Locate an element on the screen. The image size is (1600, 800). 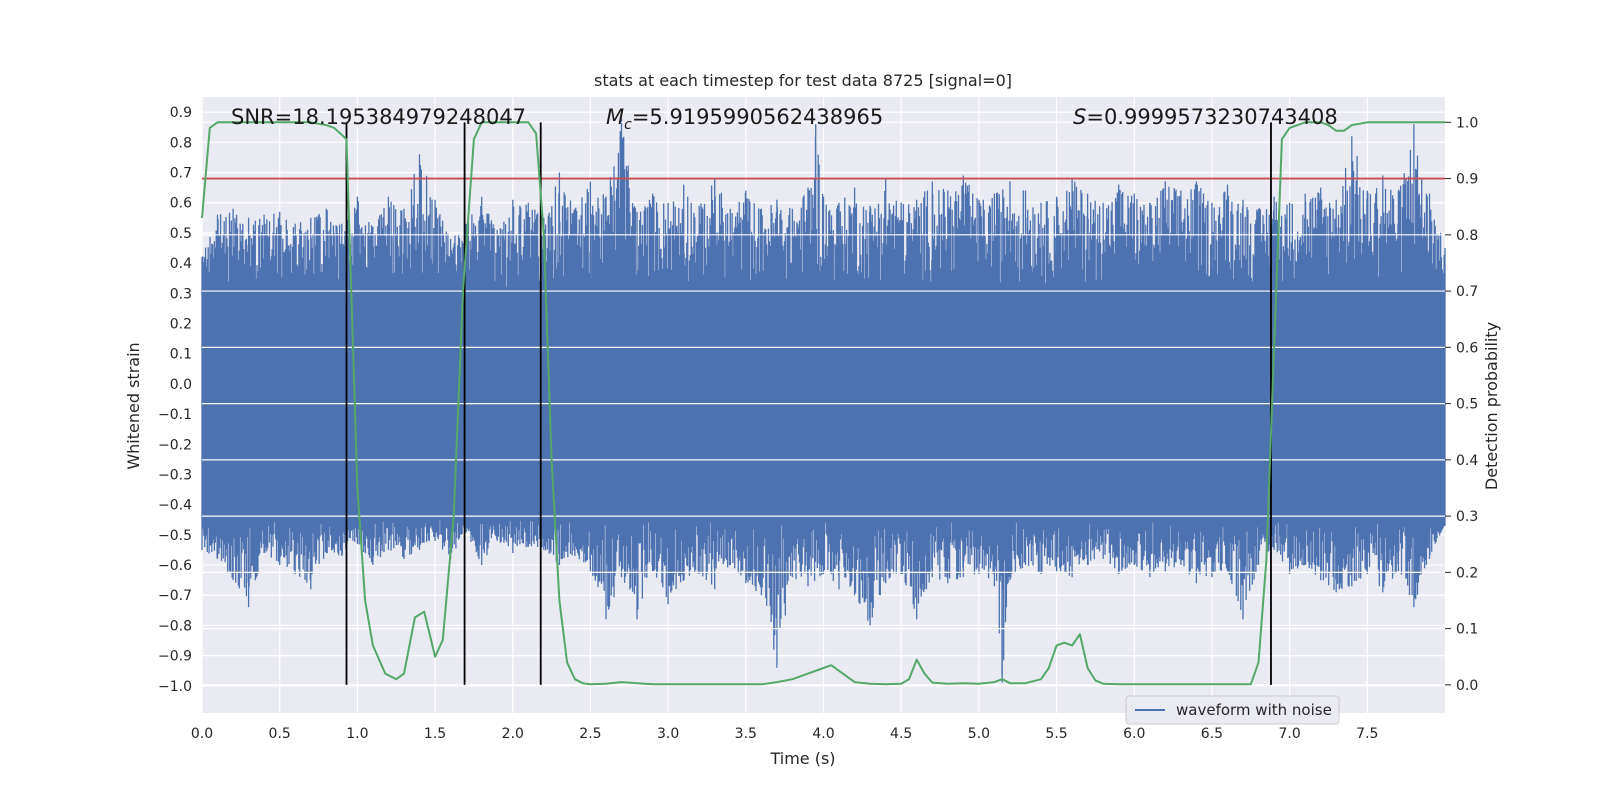
x-tick-label: 2.0 is located at coordinates (513, 734).